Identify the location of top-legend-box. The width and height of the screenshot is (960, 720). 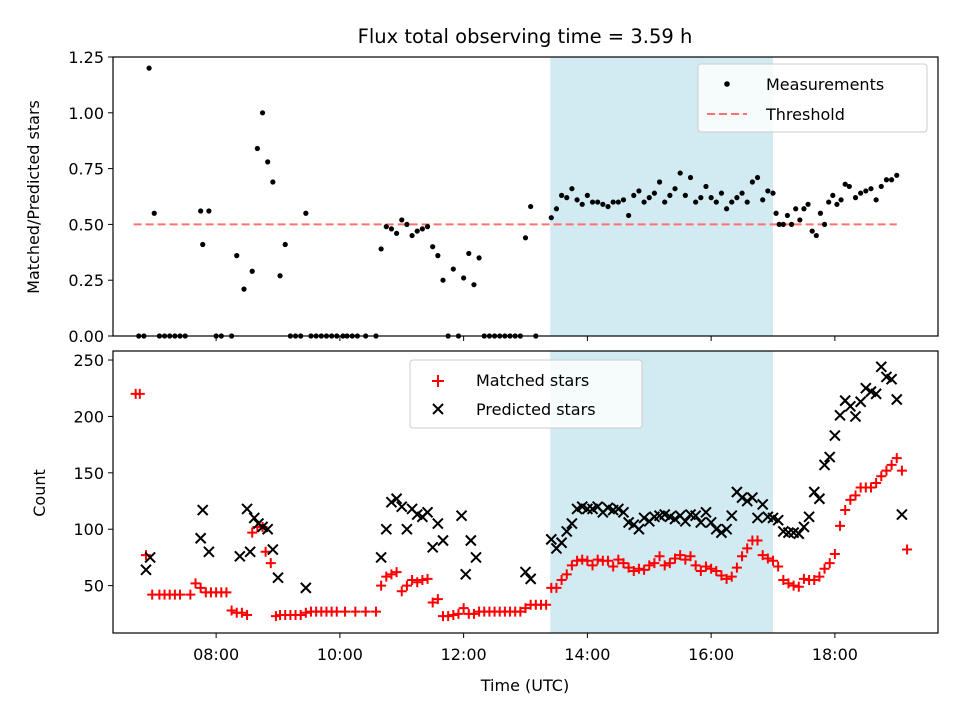
(812, 98).